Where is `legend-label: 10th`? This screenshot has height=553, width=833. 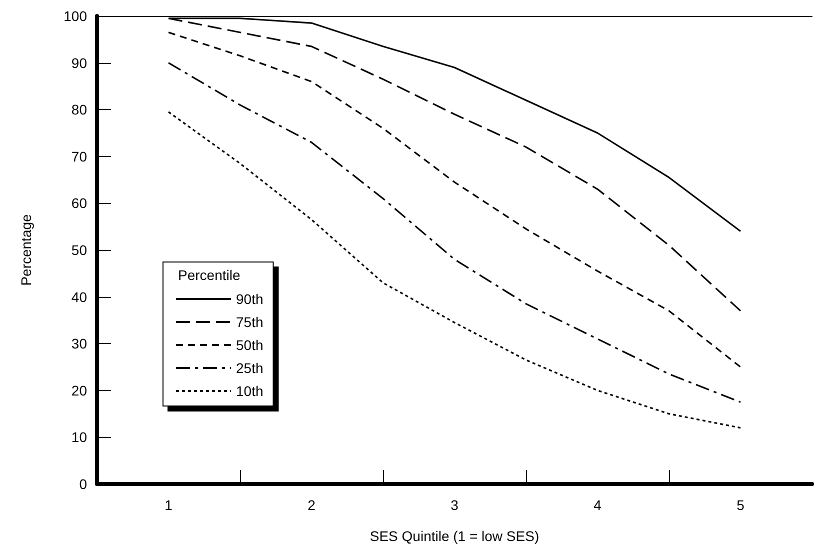
legend-label: 10th is located at coordinates (250, 391).